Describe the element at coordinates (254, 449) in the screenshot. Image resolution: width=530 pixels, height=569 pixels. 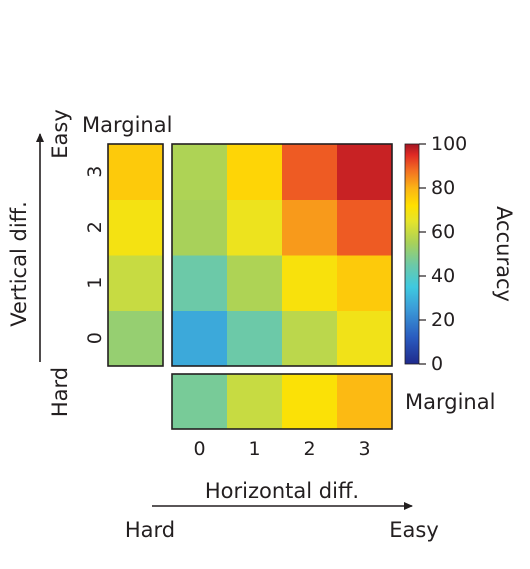
I see `x-tick-label-1: 1` at that location.